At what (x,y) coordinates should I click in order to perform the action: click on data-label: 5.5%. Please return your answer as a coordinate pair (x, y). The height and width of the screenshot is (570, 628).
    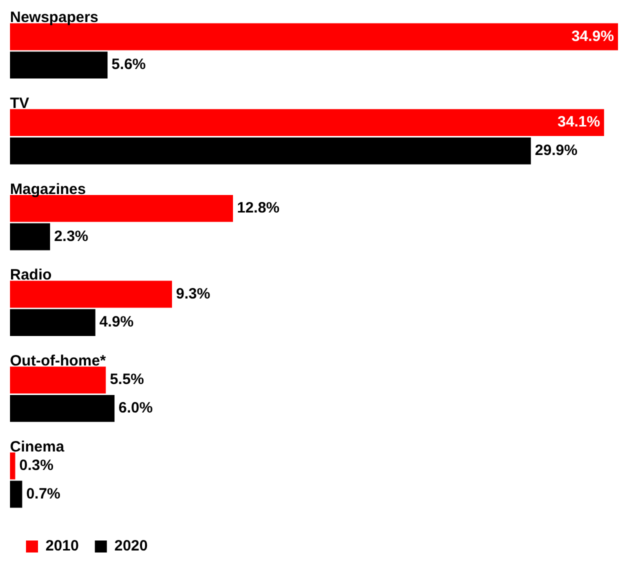
    Looking at the image, I should click on (127, 379).